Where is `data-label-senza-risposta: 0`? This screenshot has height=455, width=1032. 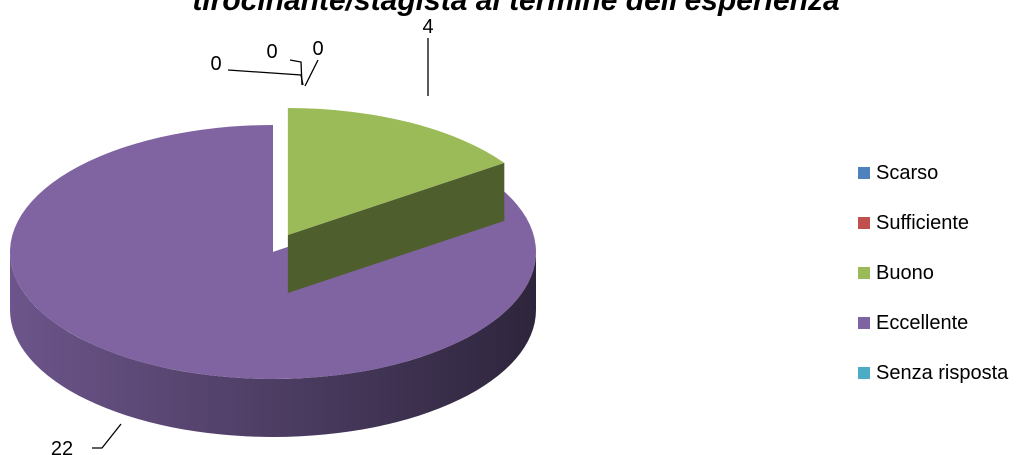
data-label-senza-risposta: 0 is located at coordinates (317, 49).